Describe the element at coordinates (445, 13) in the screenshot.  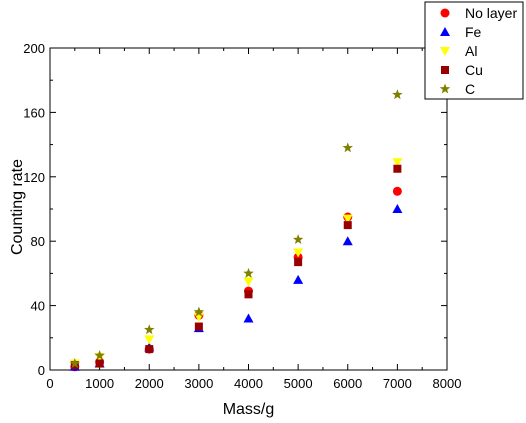
I see `legend-marker-no-layer` at that location.